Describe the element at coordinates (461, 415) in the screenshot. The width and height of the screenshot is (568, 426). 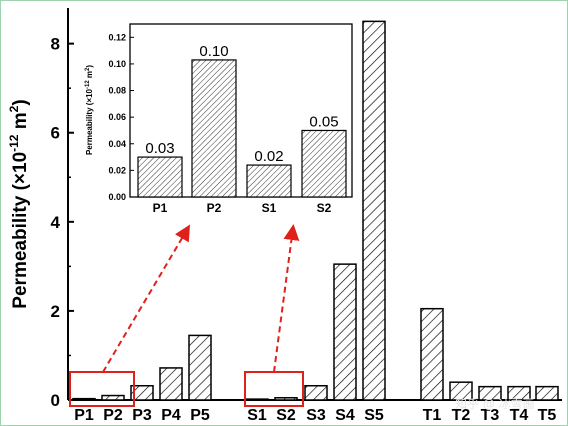
I see `x-tick-label: T2` at that location.